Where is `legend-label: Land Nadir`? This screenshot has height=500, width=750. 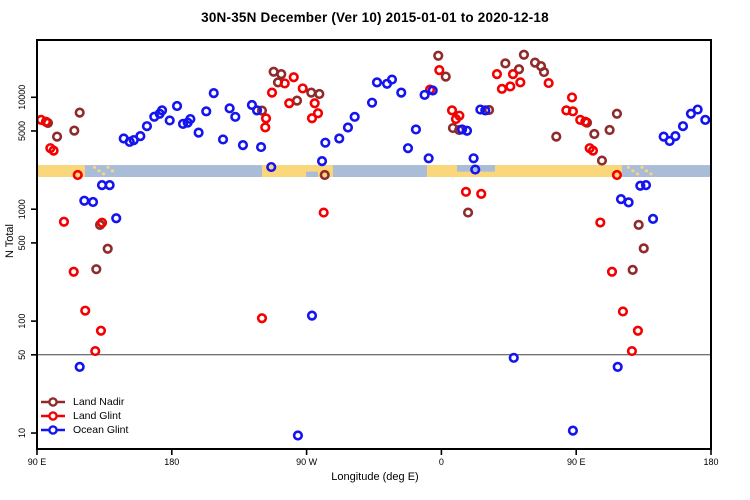 legend-label: Land Nadir is located at coordinates (99, 402).